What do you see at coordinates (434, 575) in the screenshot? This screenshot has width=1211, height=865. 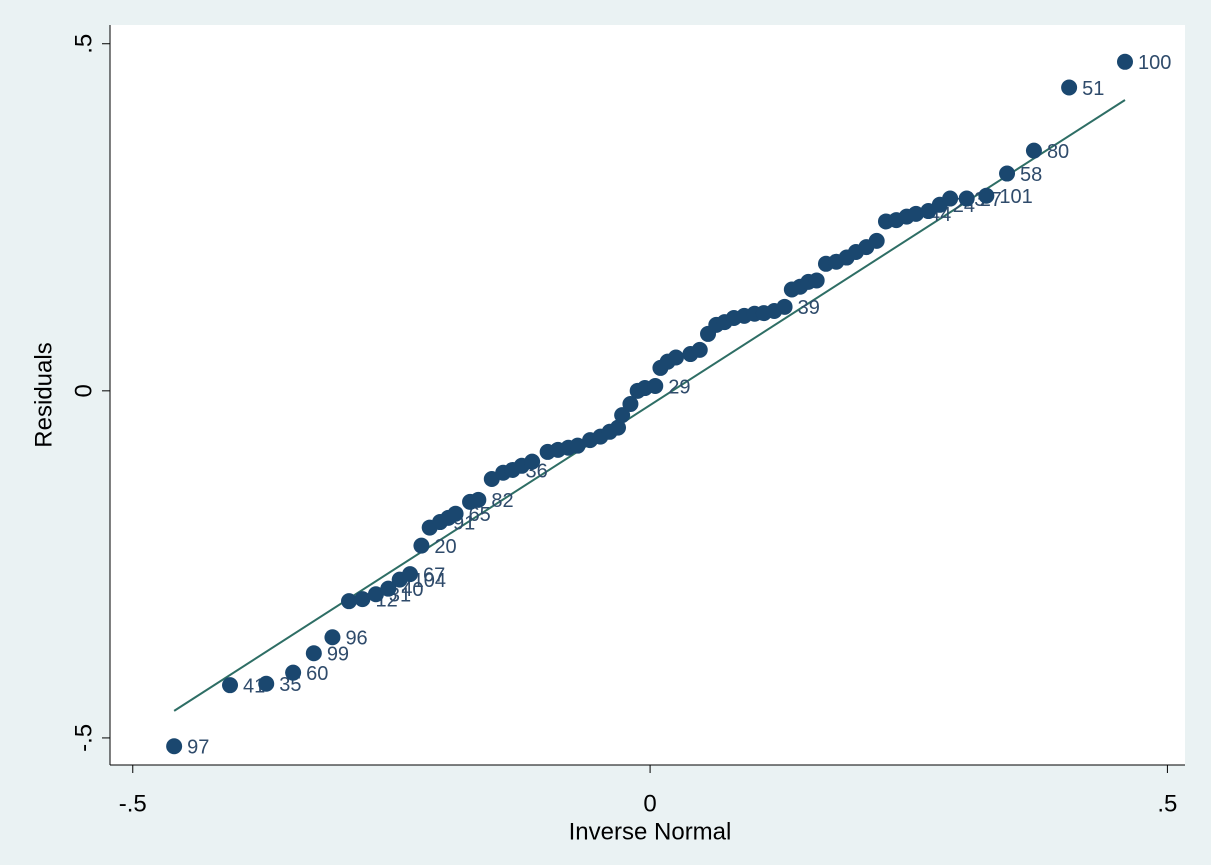 I see `point-label: 67` at bounding box center [434, 575].